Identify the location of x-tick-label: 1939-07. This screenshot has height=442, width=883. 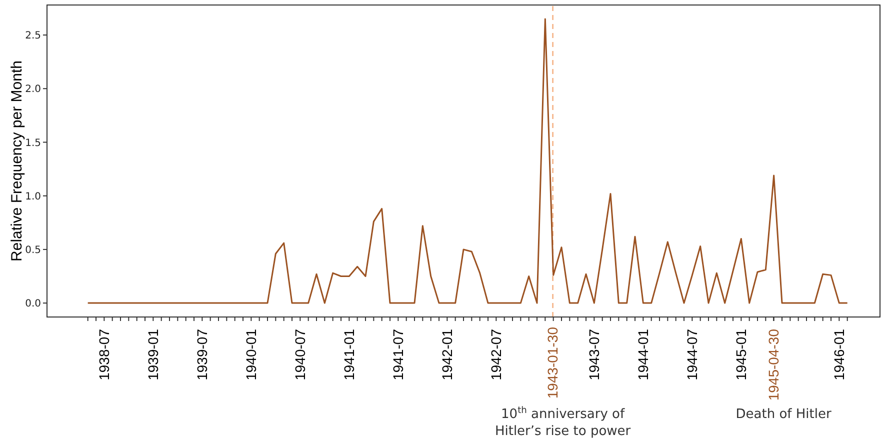
(202, 354).